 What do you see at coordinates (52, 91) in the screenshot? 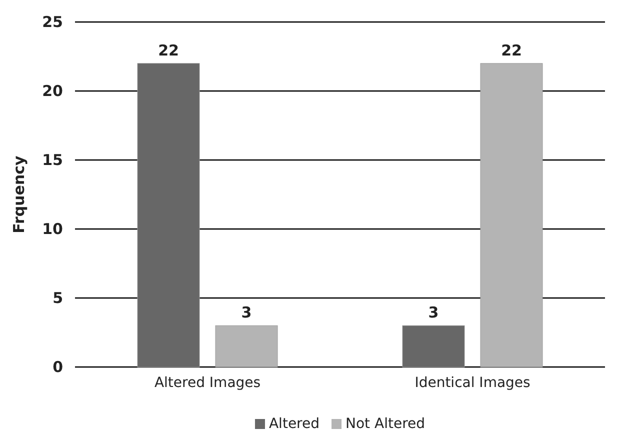
I see `y-tick-label: 20` at bounding box center [52, 91].